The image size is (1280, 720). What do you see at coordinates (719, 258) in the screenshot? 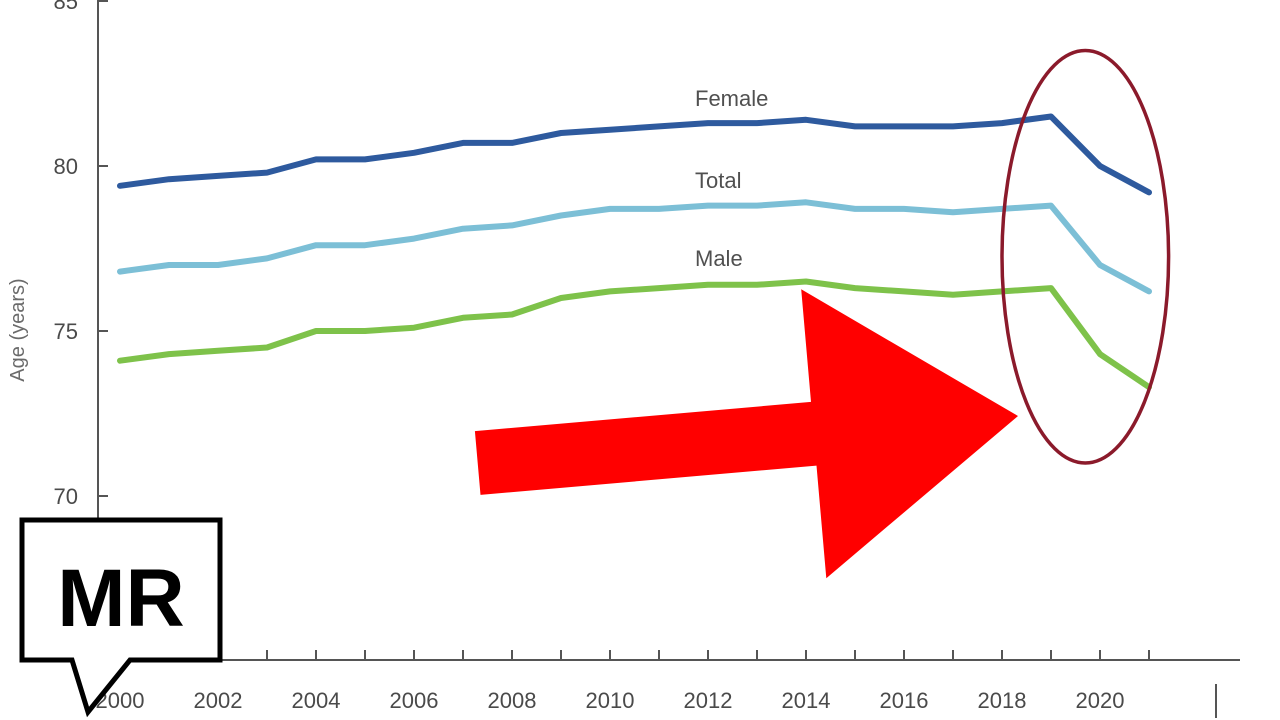
I see `series-label-male: Male` at bounding box center [719, 258].